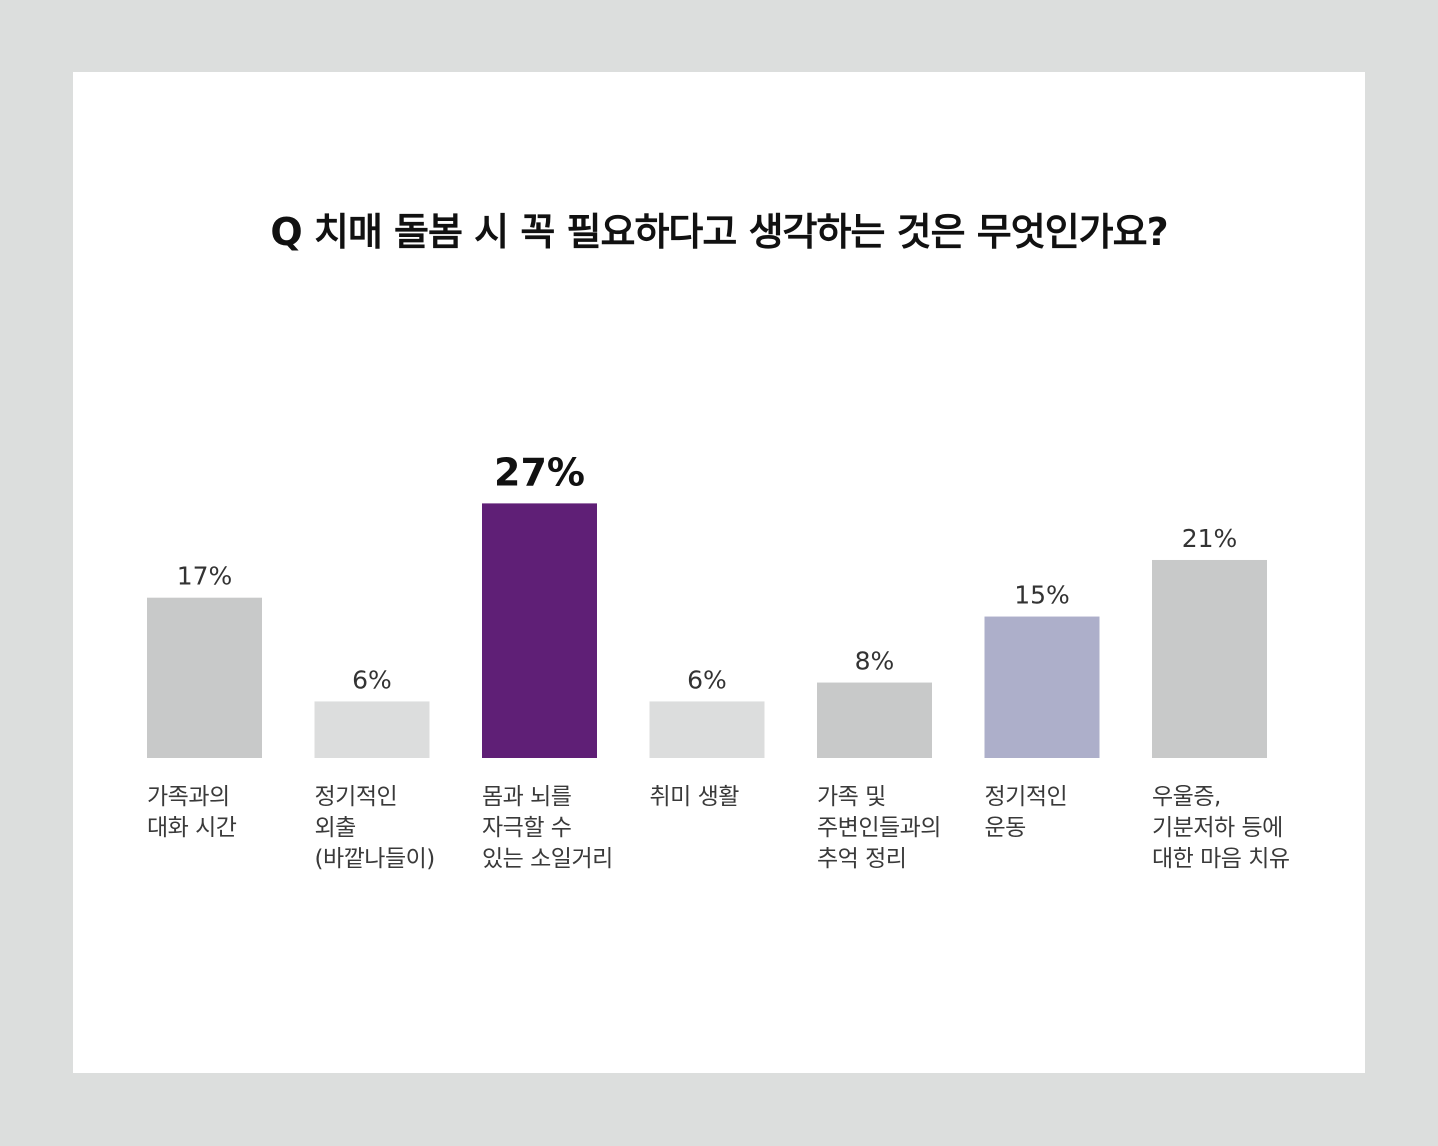 This screenshot has height=1146, width=1438. I want to click on category-label-4: 취미 생활, so click(694, 797).